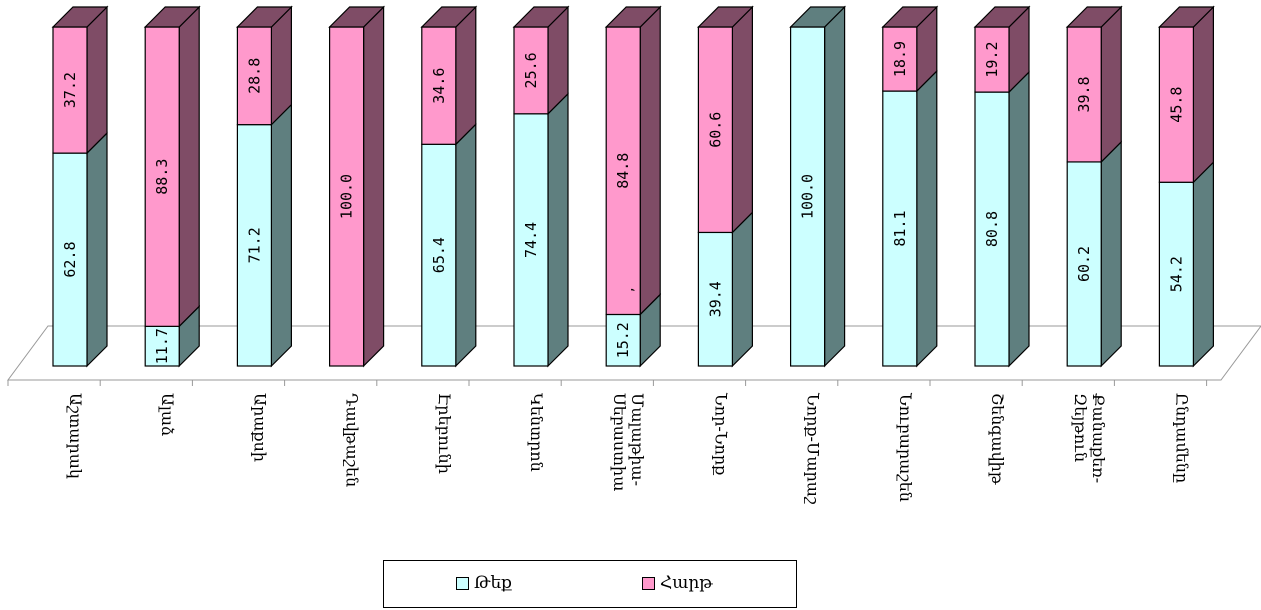  What do you see at coordinates (162, 346) in the screenshot?
I see `data-label: 11.7` at bounding box center [162, 346].